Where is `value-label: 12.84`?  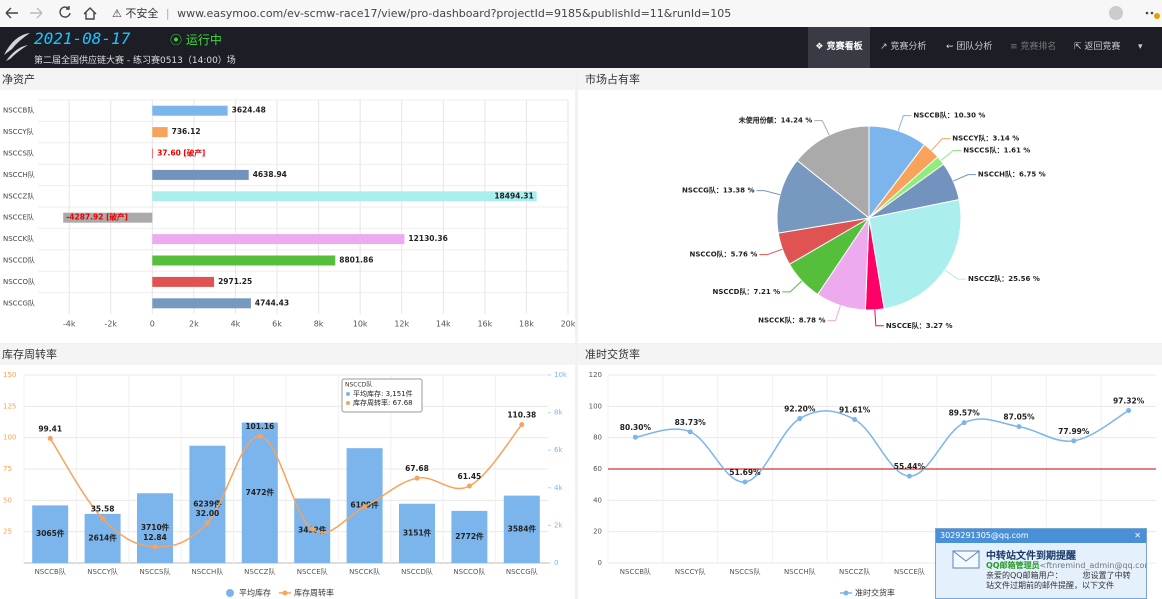
value-label: 12.84 is located at coordinates (155, 537).